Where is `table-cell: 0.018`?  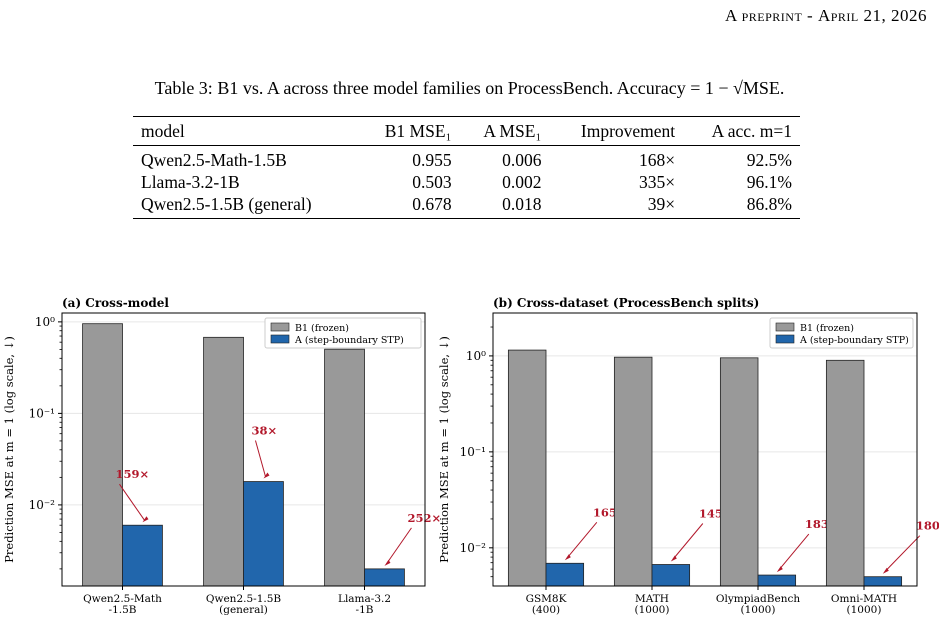
table-cell: 0.018 is located at coordinates (522, 204).